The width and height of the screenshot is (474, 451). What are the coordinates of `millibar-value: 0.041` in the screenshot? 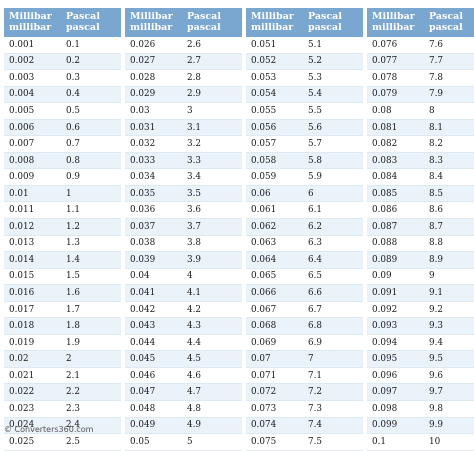 It's located at (143, 292).